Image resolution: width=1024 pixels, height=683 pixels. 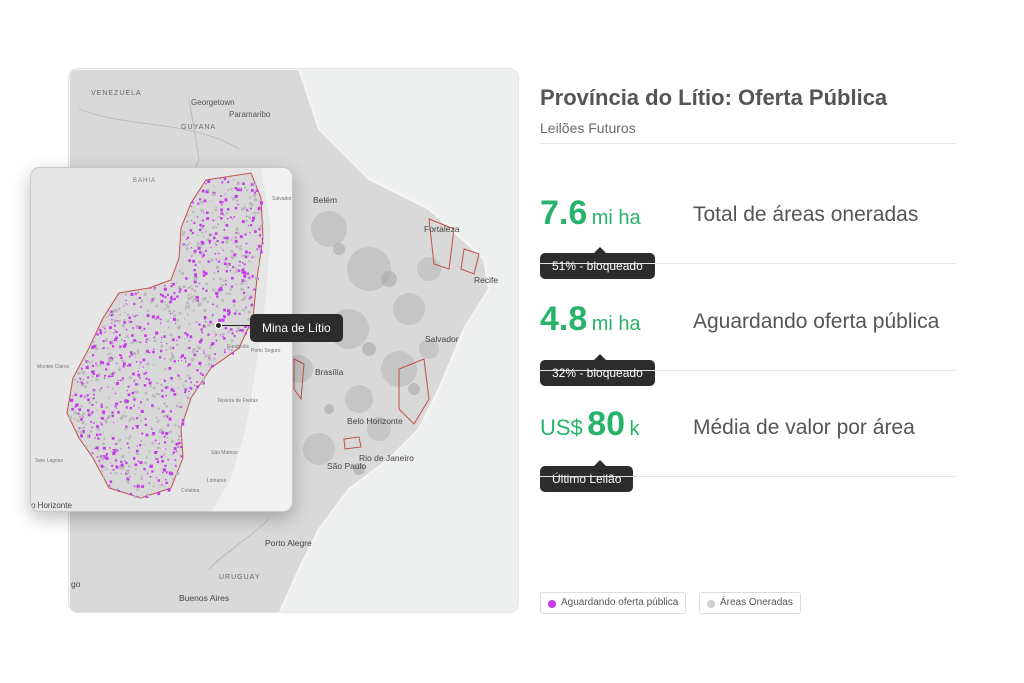 I want to click on inset-svg, so click(x=161, y=339).